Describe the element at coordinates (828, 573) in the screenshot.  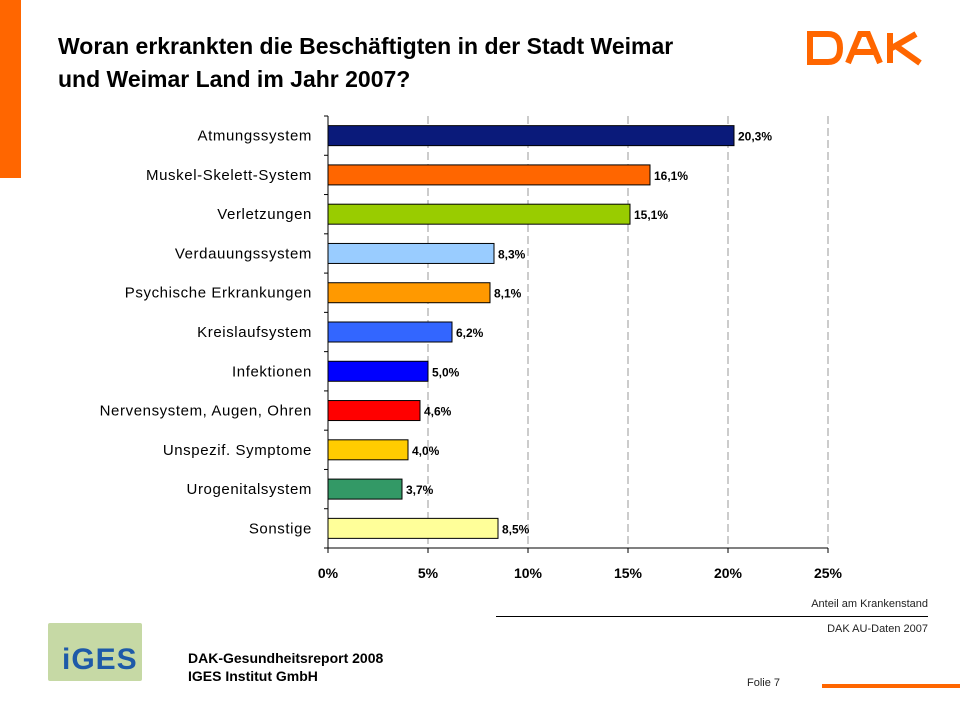
I see `x-tick-label: 25%` at that location.